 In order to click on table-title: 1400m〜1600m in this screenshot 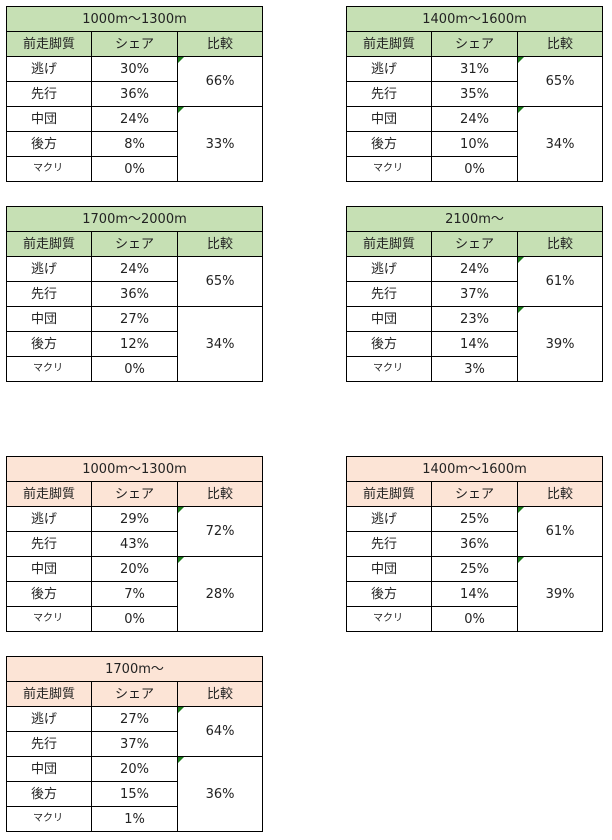, I will do `click(474, 469)`.